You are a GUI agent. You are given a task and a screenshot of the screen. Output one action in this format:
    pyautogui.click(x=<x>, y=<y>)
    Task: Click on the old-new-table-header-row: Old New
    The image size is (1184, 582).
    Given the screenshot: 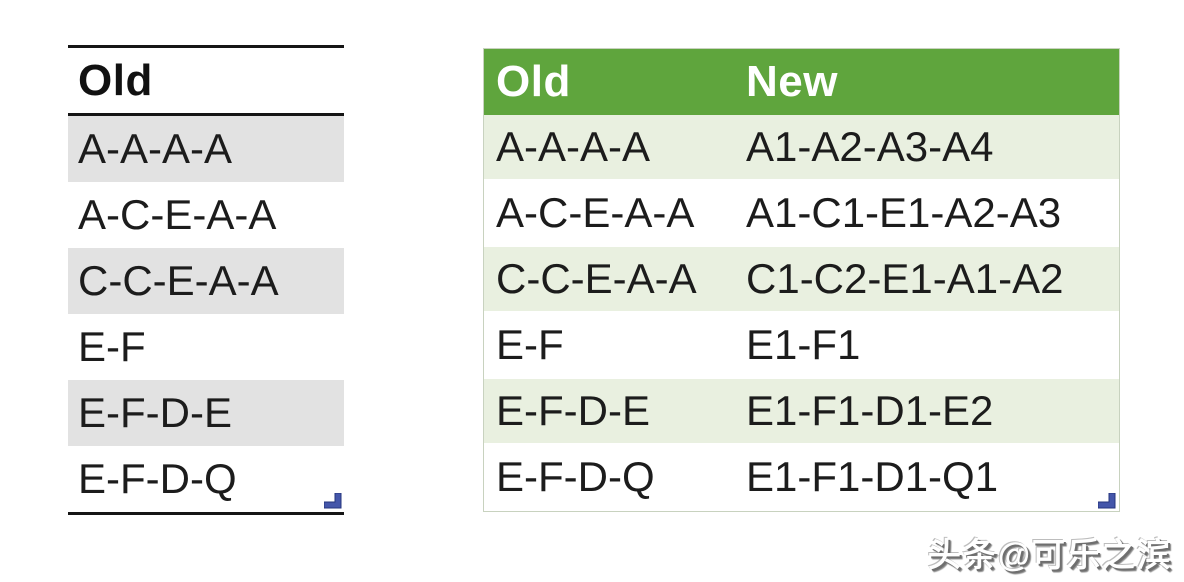 What is the action you would take?
    pyautogui.click(x=801, y=82)
    